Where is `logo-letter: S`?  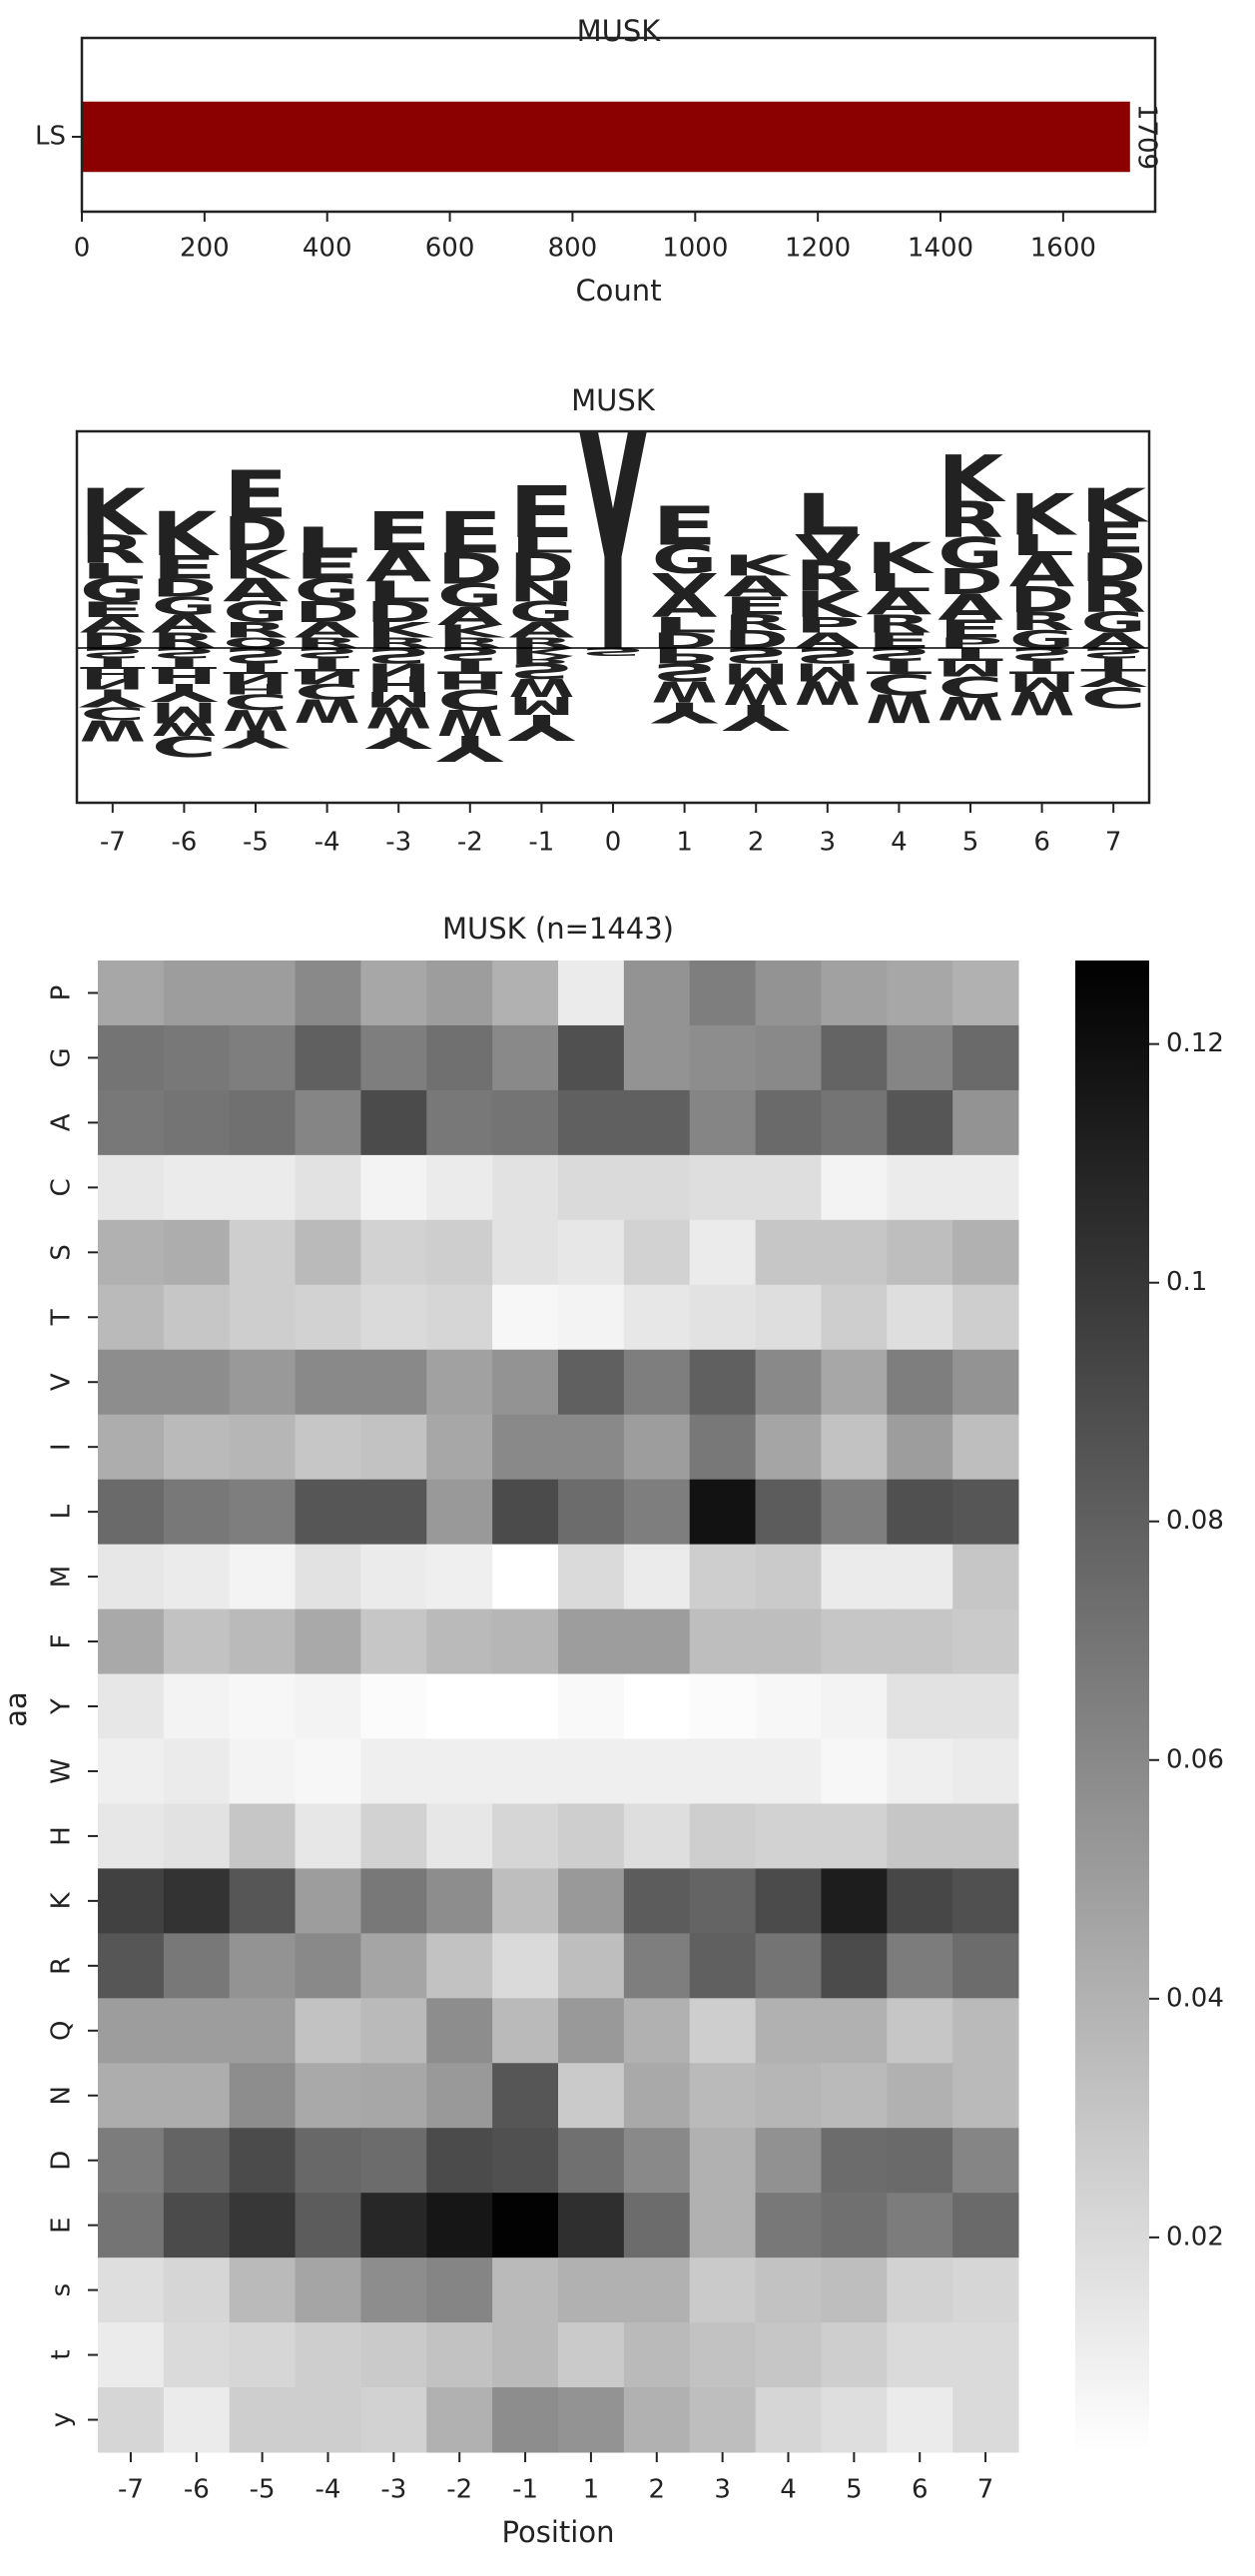
logo-letter: S is located at coordinates (470, 655).